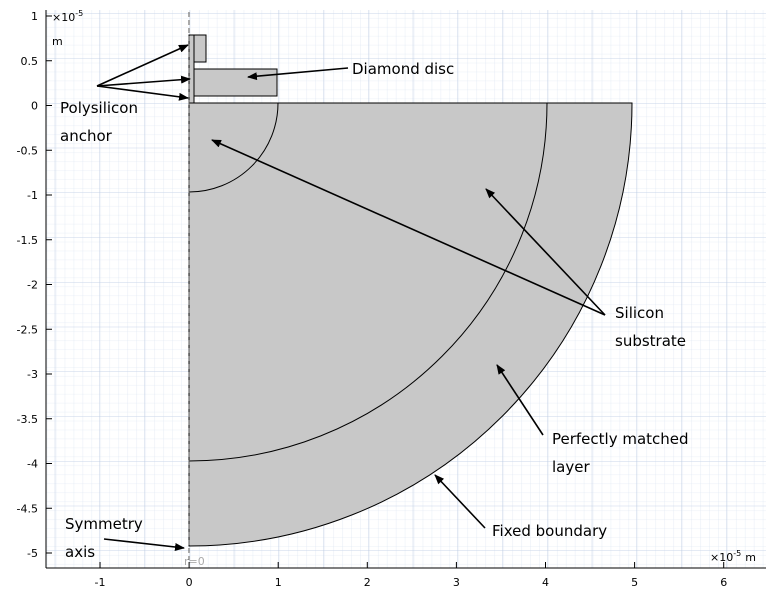  Describe the element at coordinates (34, 16) in the screenshot. I see `y-tick-label: 1` at that location.